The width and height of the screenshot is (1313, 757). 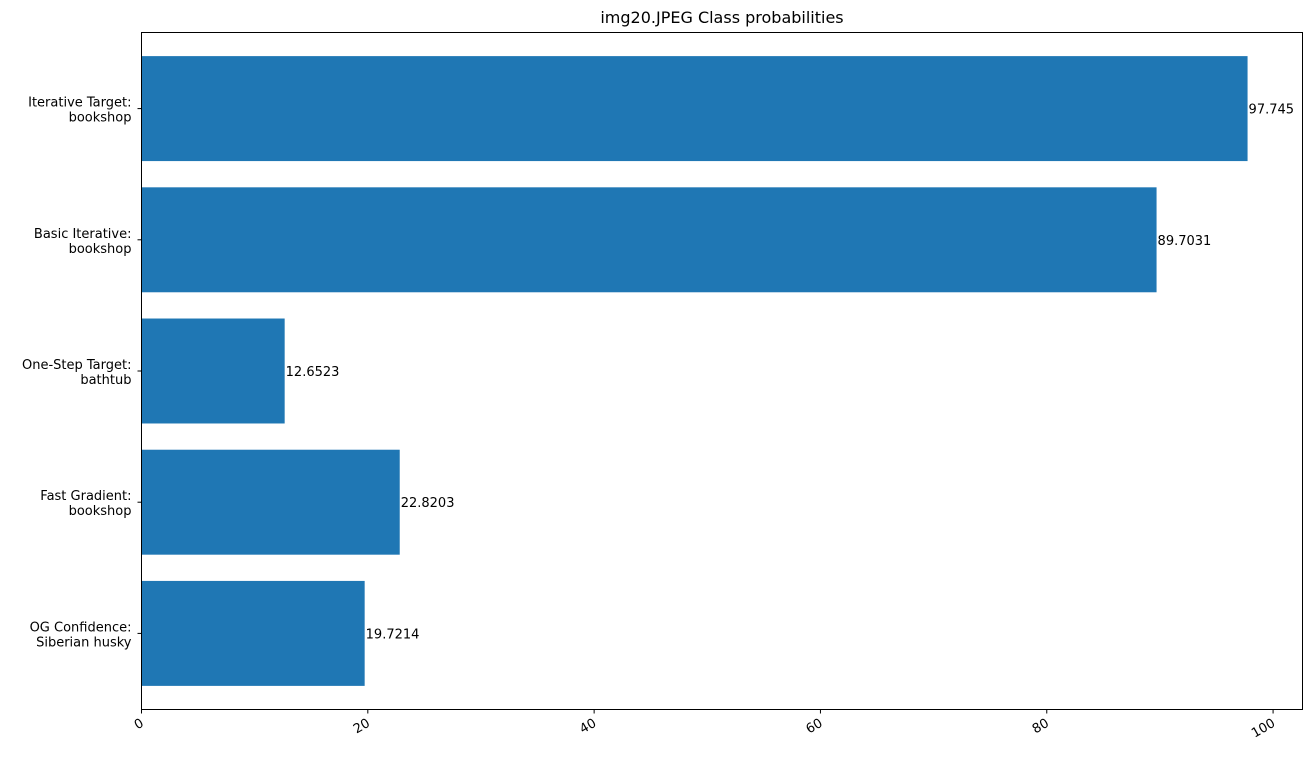 What do you see at coordinates (1041, 726) in the screenshot?
I see `x-tick-label: 80` at bounding box center [1041, 726].